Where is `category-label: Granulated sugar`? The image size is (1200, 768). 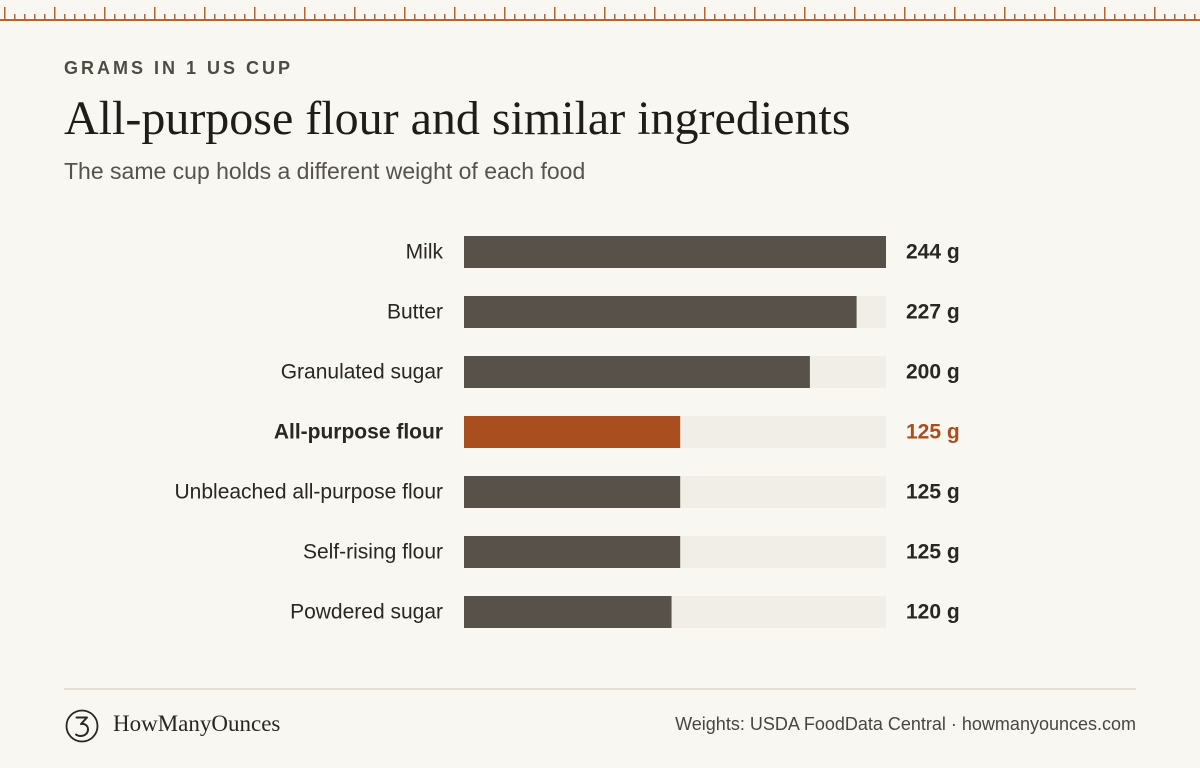
category-label: Granulated sugar is located at coordinates (362, 372).